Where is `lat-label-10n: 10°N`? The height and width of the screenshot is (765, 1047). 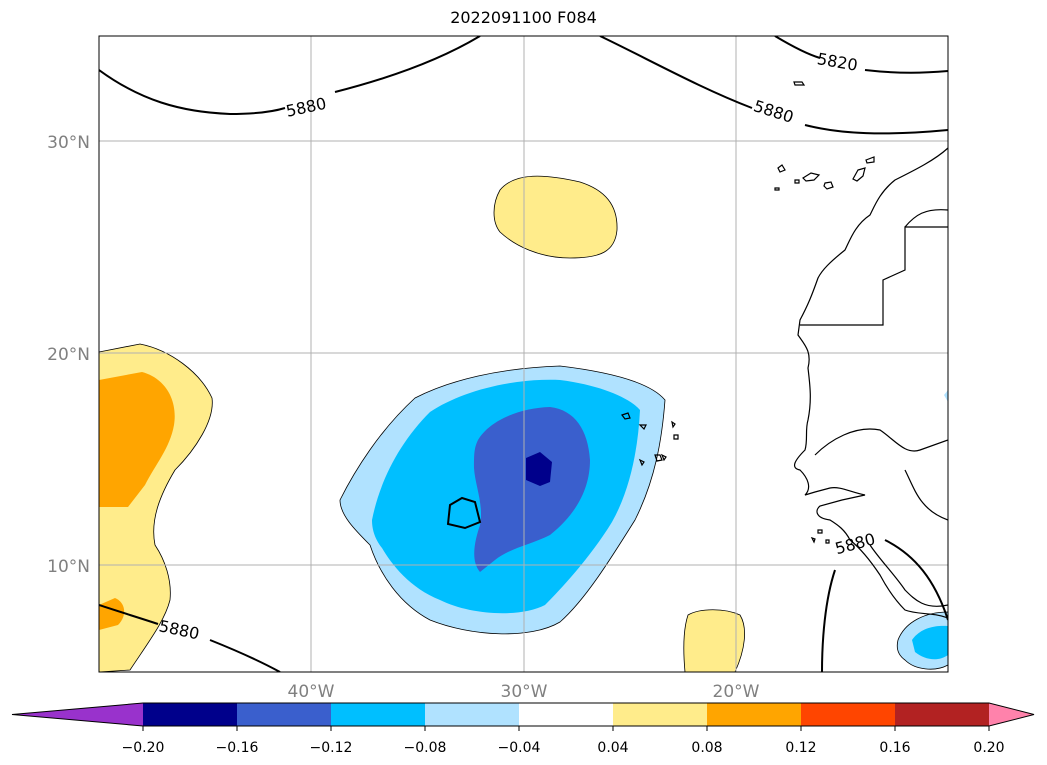 lat-label-10n: 10°N is located at coordinates (68, 567).